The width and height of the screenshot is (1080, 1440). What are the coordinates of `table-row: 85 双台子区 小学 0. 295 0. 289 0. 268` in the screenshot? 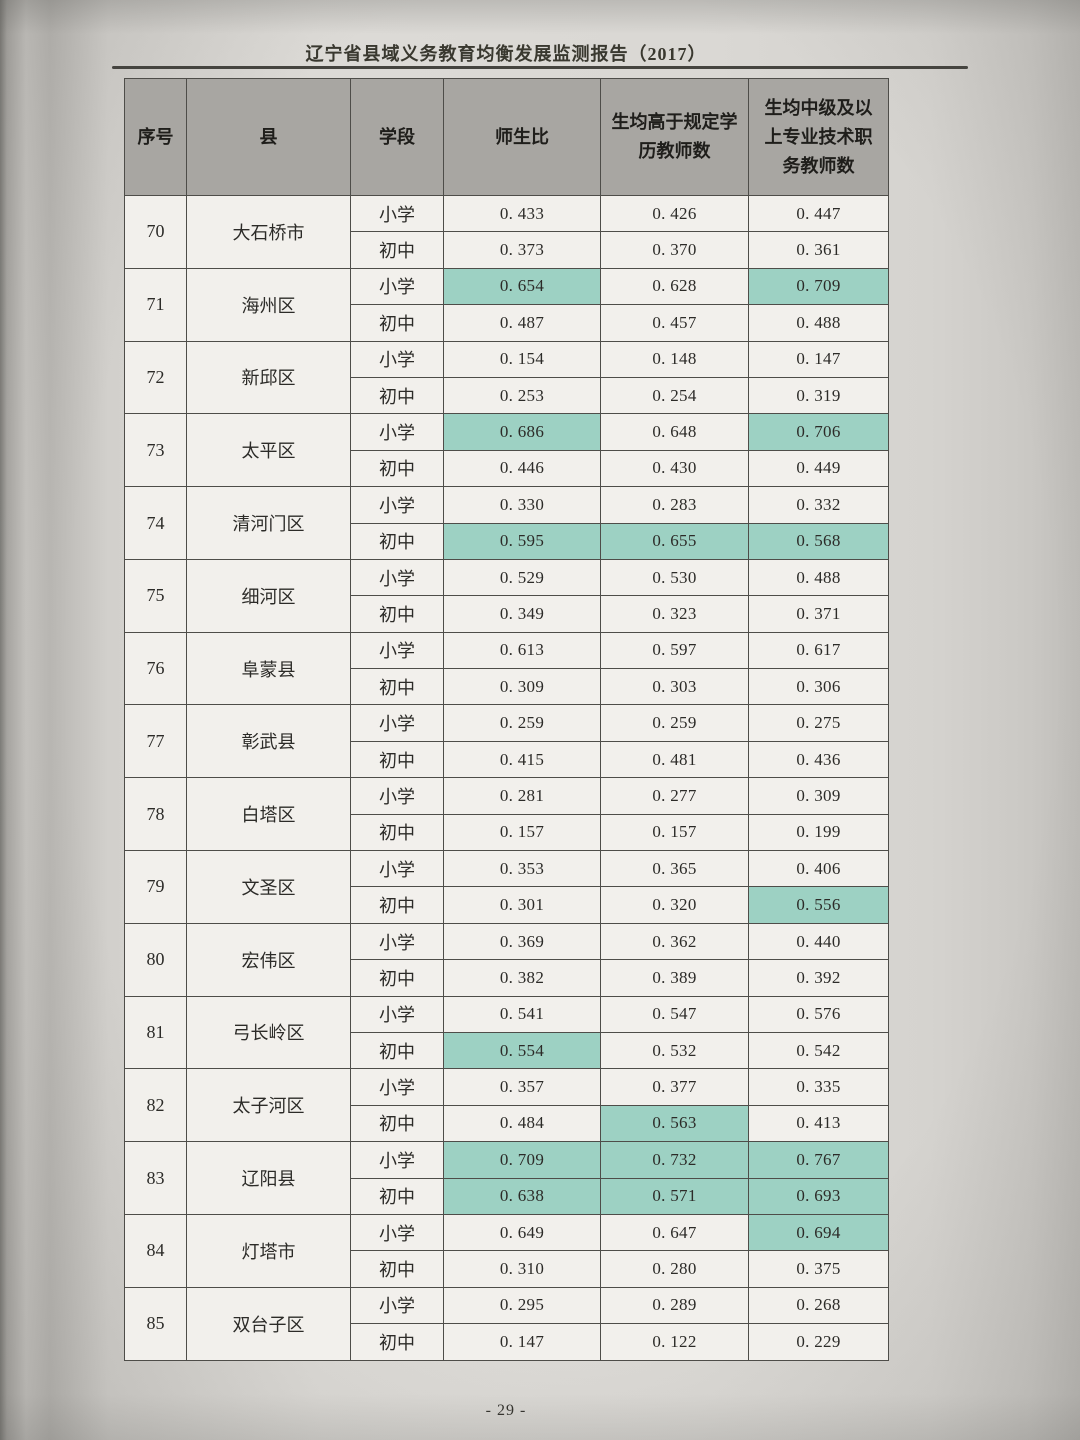 It's located at (506, 1323).